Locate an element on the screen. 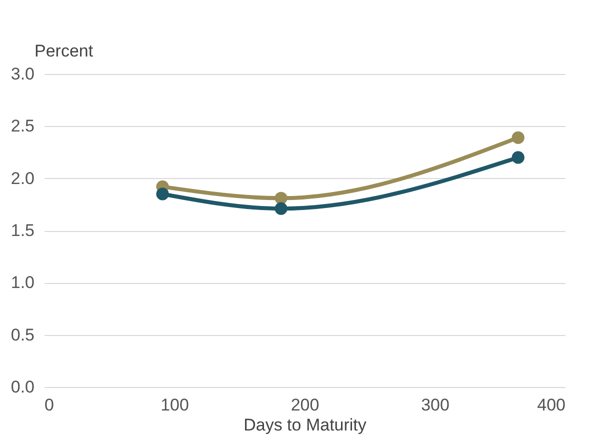 The height and width of the screenshot is (436, 601). y-tick-label: 3.0 is located at coordinates (22, 74).